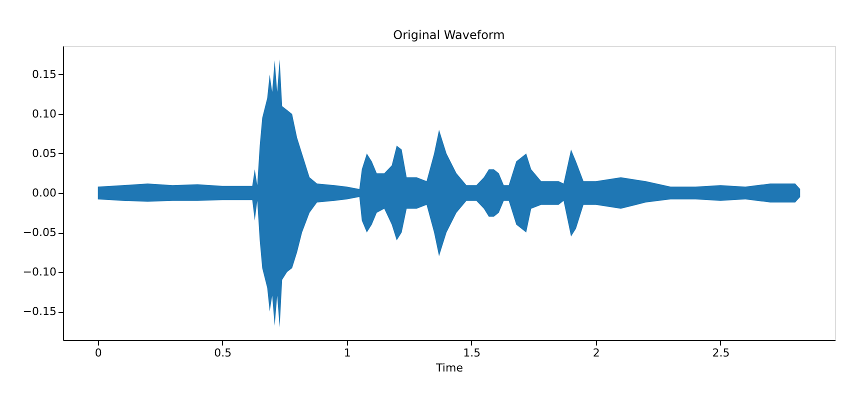 The height and width of the screenshot is (393, 847). Describe the element at coordinates (721, 353) in the screenshot. I see `x-tick-label: 2.5` at that location.